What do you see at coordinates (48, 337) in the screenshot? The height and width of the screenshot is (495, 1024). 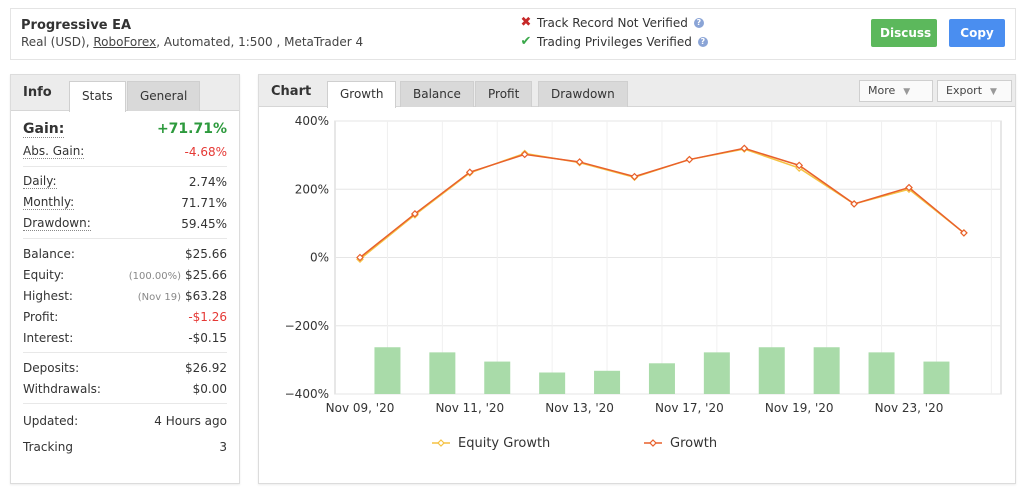 I see `interest-label: Interest:` at bounding box center [48, 337].